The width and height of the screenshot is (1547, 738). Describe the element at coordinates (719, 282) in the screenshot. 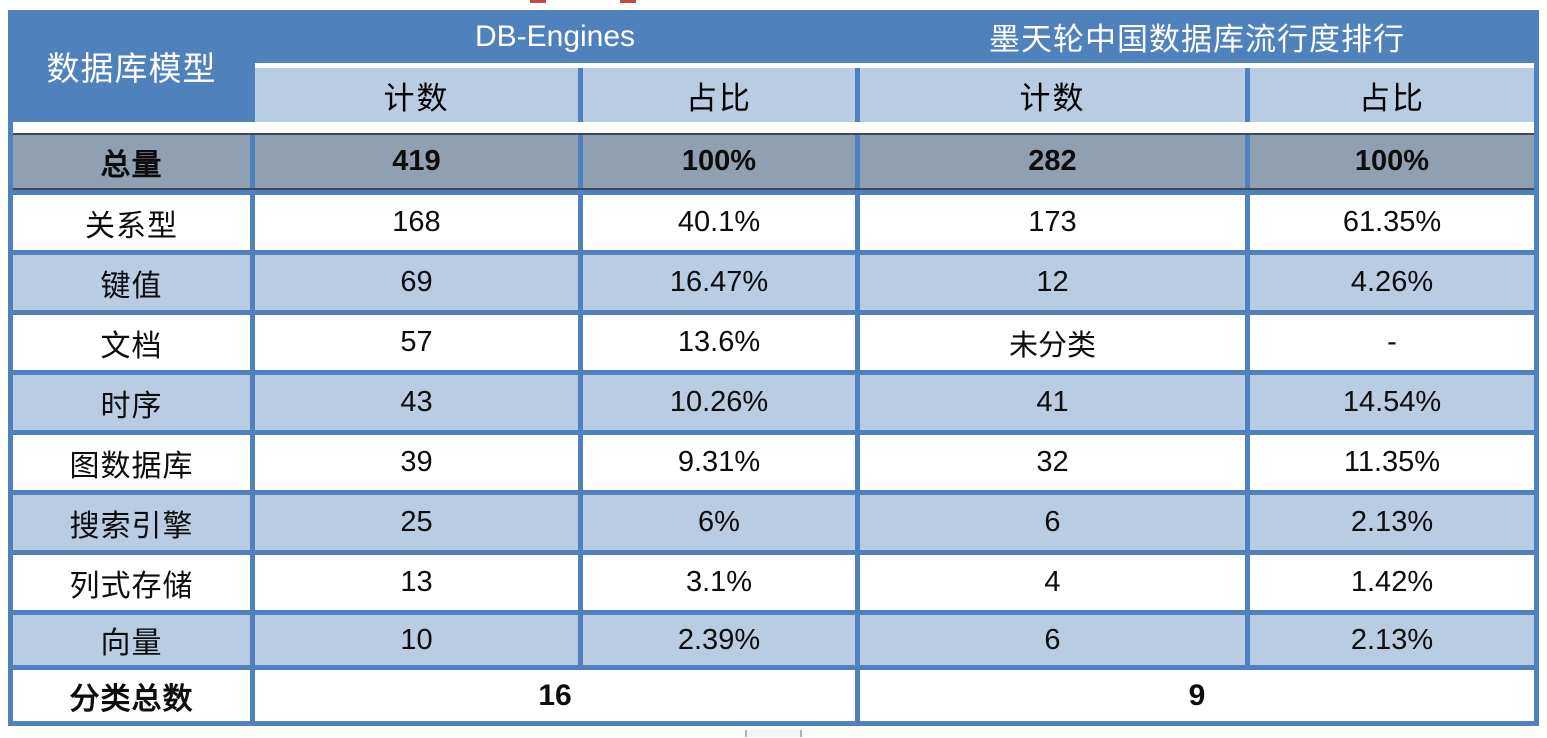

I see `table-cell: 16.47%` at that location.